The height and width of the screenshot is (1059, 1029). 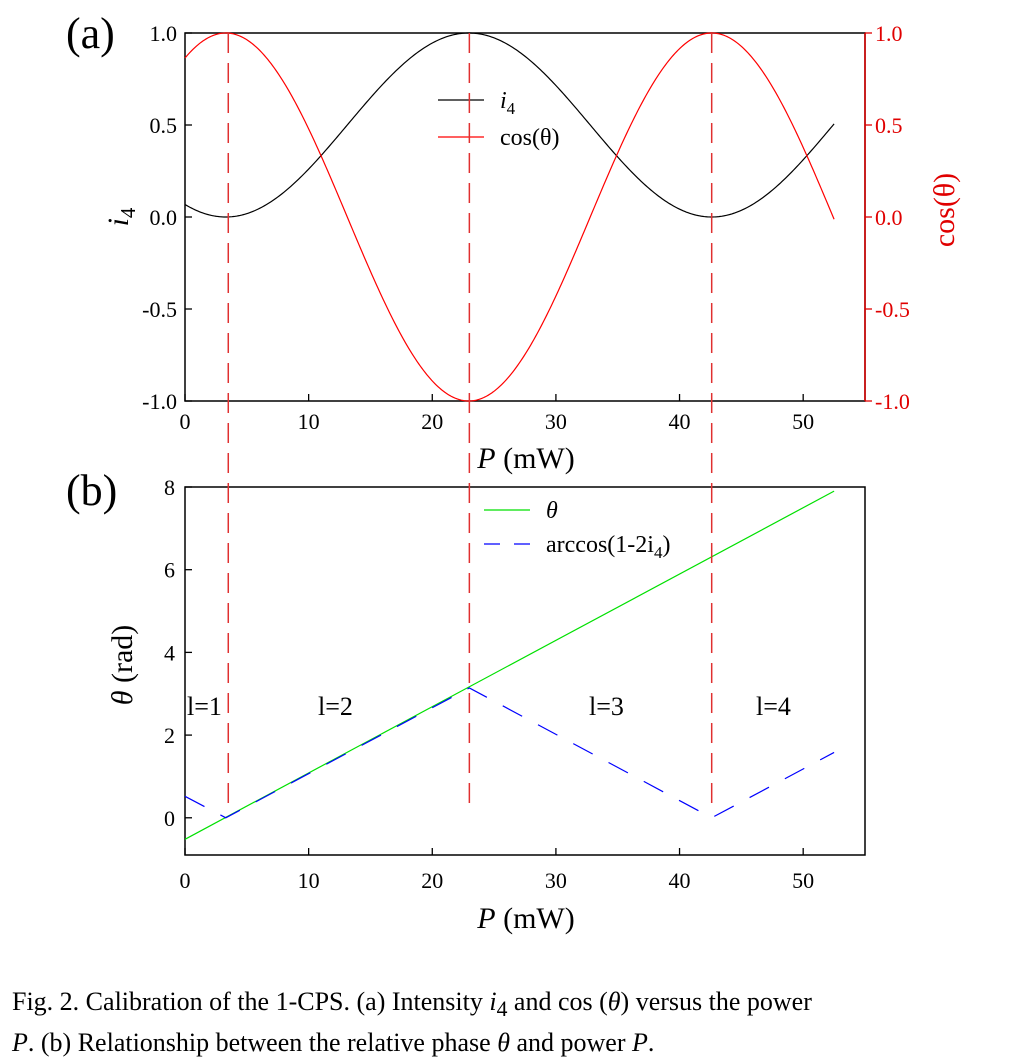 What do you see at coordinates (944, 210) in the screenshot?
I see `panel-a-ylabel-right: cos(θ)` at bounding box center [944, 210].